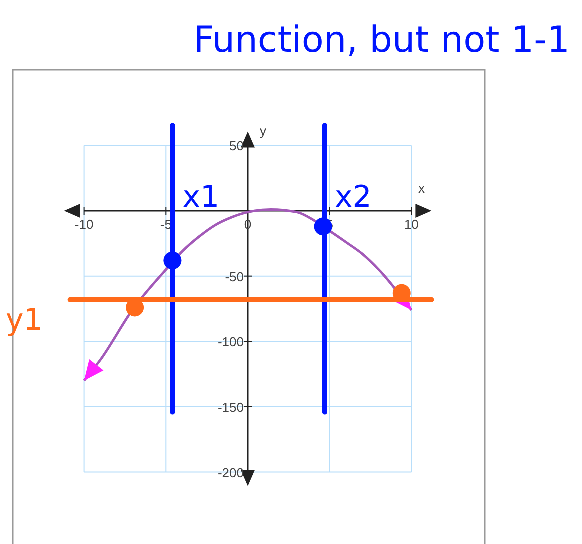  What do you see at coordinates (231, 472) in the screenshot?
I see `y-tick-label: -200` at bounding box center [231, 472].